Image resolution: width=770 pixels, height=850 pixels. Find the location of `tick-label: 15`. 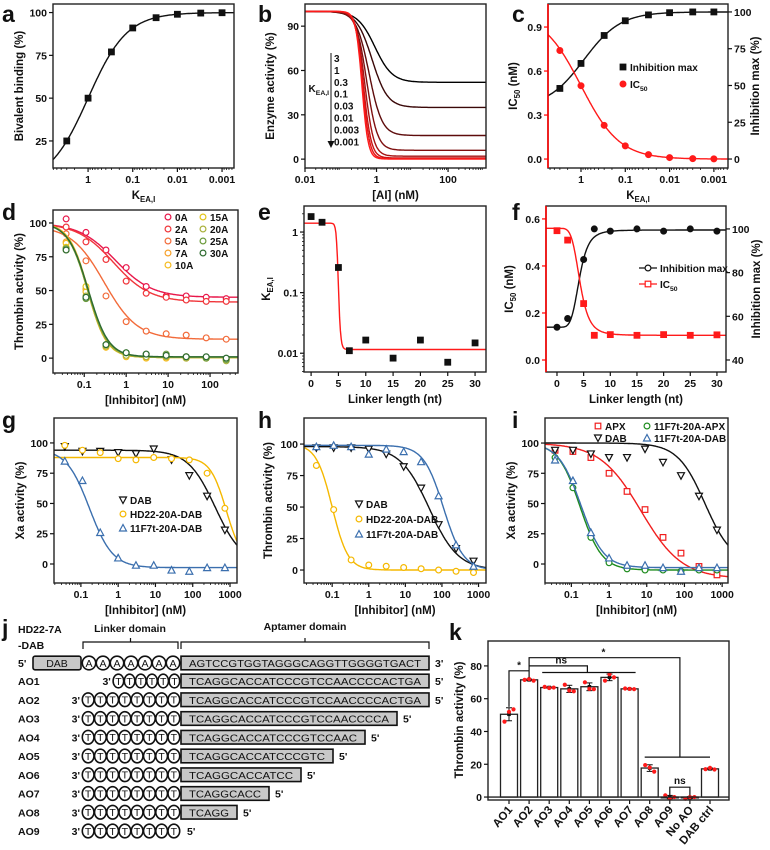

tick-label: 15 is located at coordinates (637, 384).